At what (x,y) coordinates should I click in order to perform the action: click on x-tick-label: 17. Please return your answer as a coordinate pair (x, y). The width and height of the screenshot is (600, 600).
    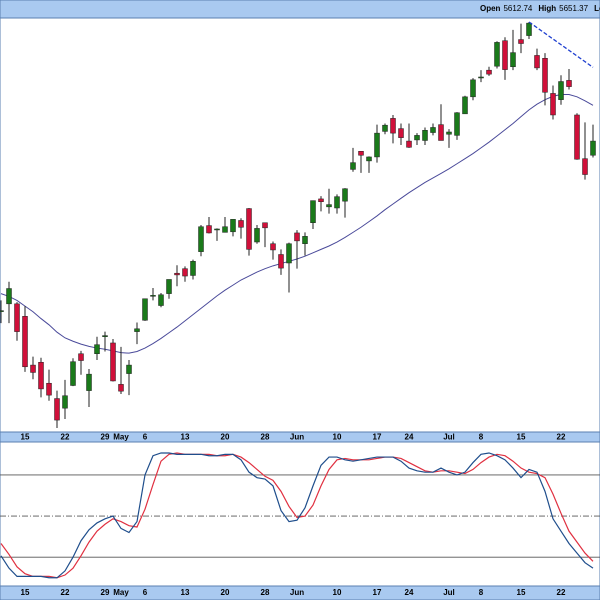
    Looking at the image, I should click on (377, 592).